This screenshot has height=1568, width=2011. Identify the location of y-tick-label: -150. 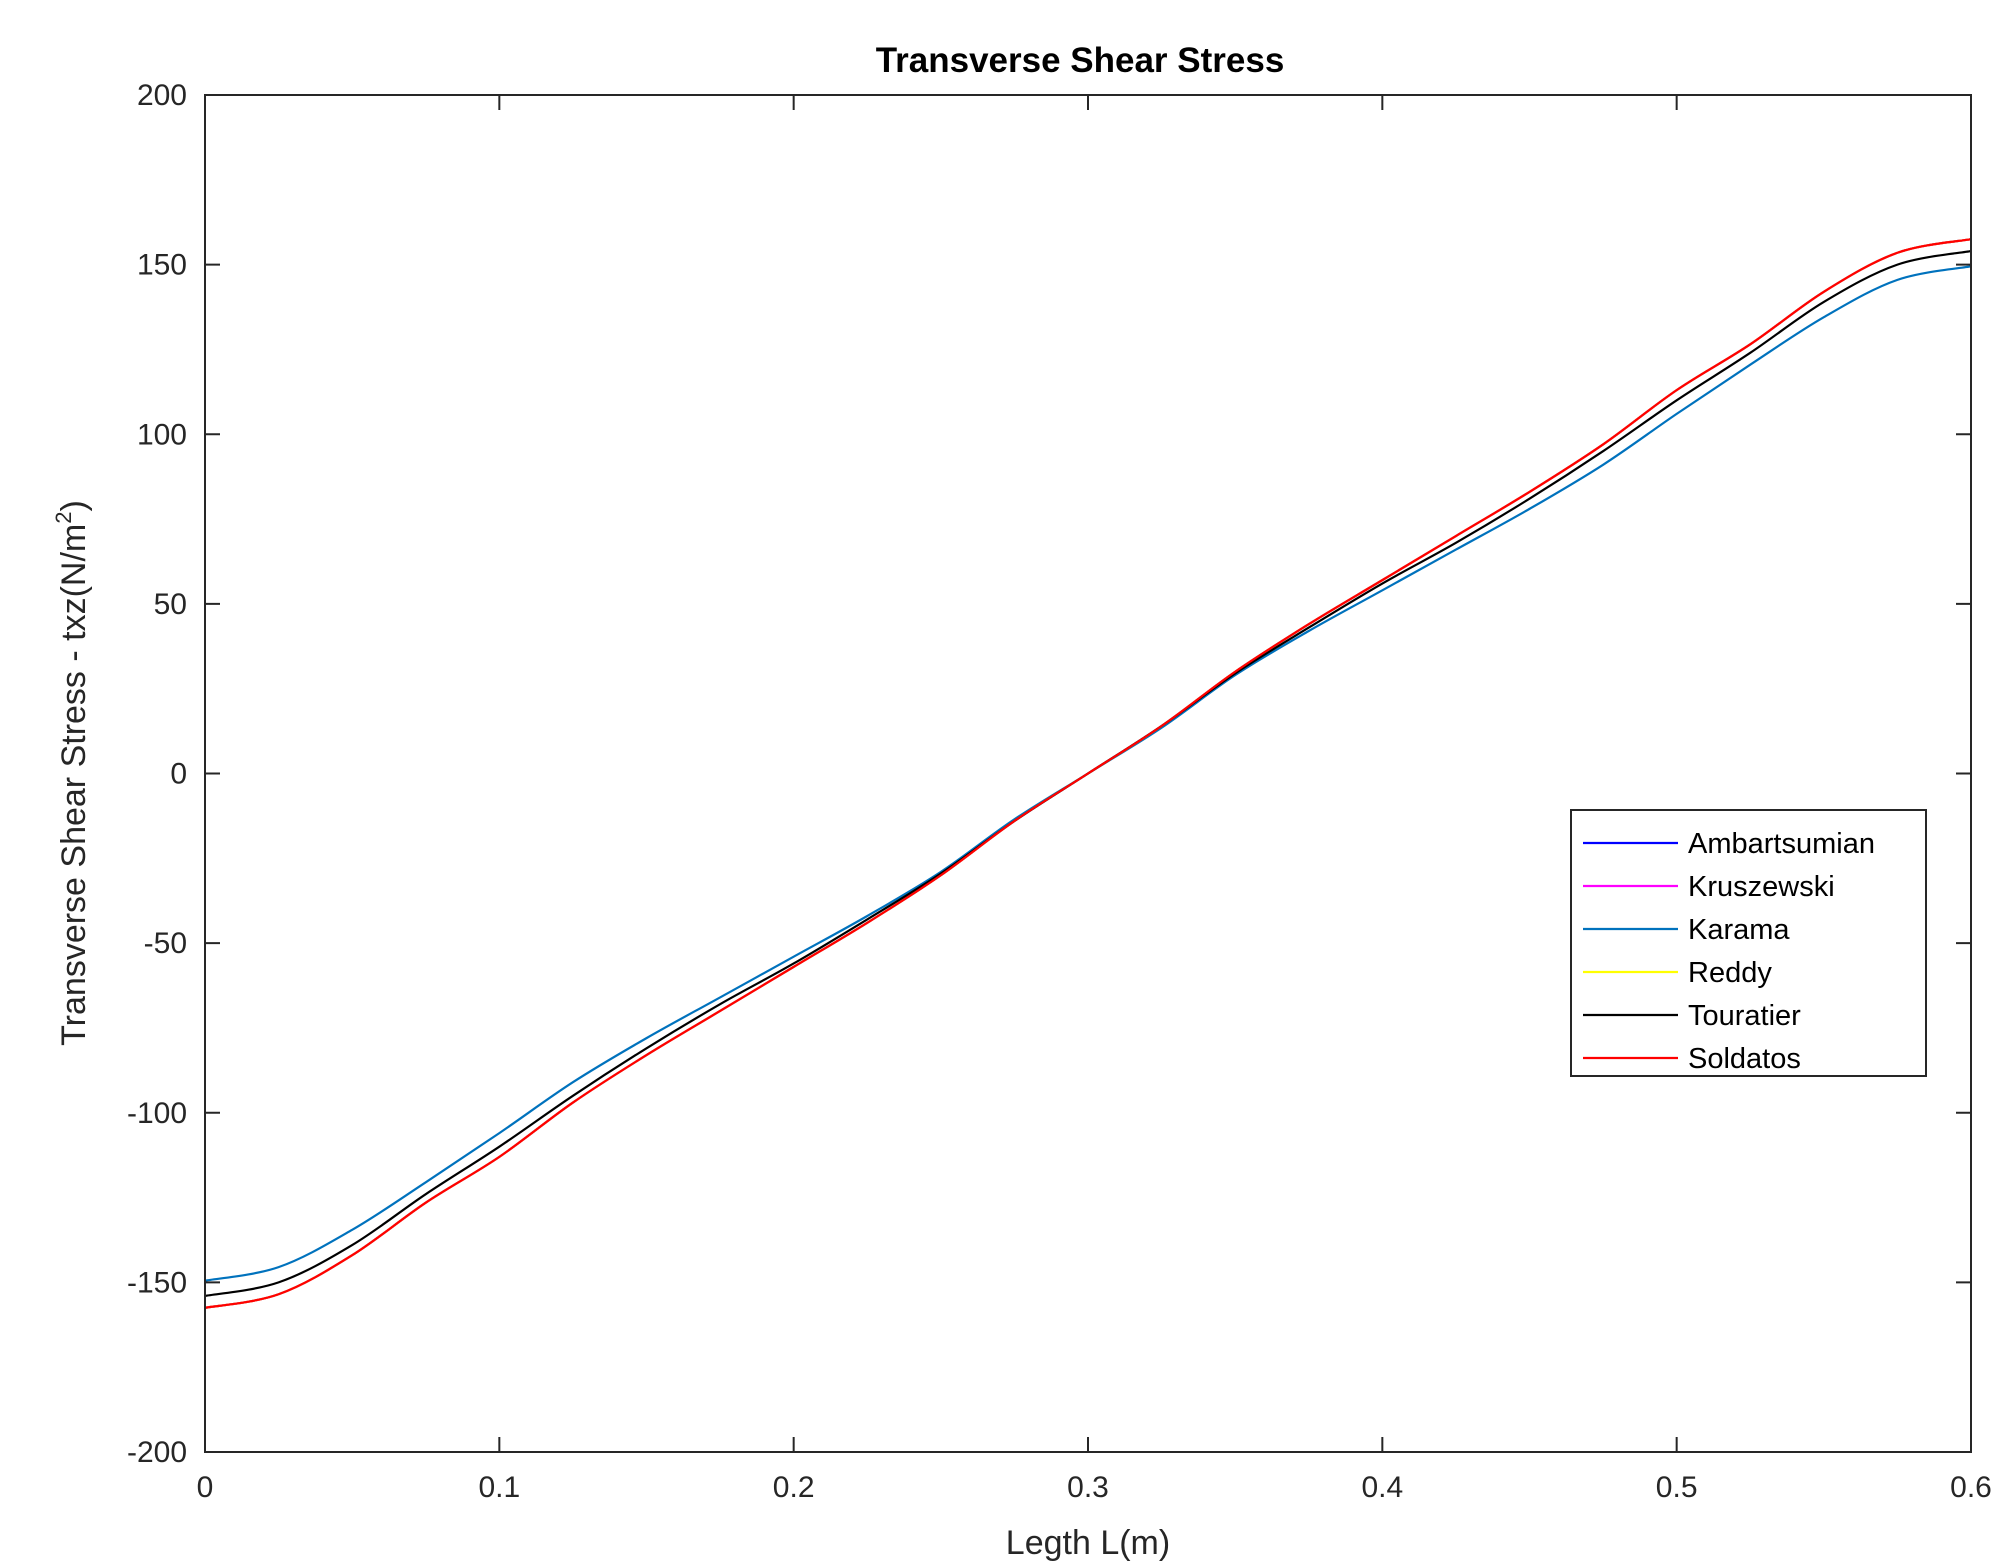
(157, 1282).